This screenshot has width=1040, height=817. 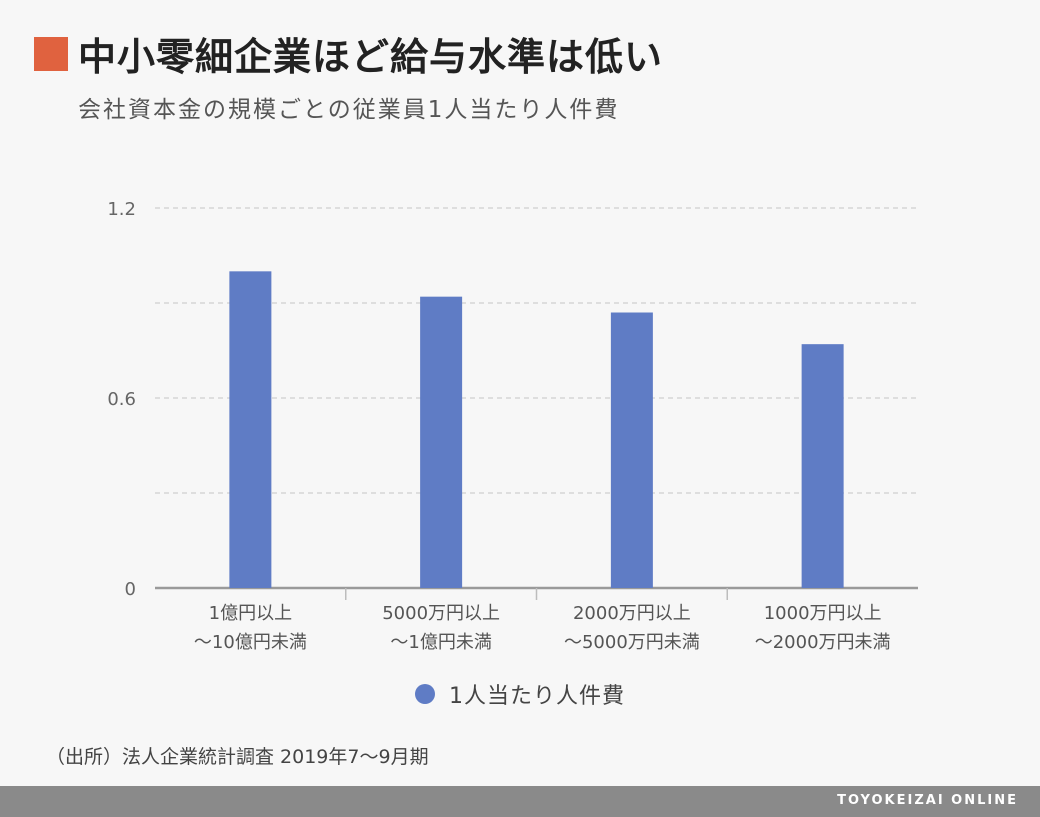 I want to click on x-tick-label: ～2000万円未満, so click(x=823, y=642).